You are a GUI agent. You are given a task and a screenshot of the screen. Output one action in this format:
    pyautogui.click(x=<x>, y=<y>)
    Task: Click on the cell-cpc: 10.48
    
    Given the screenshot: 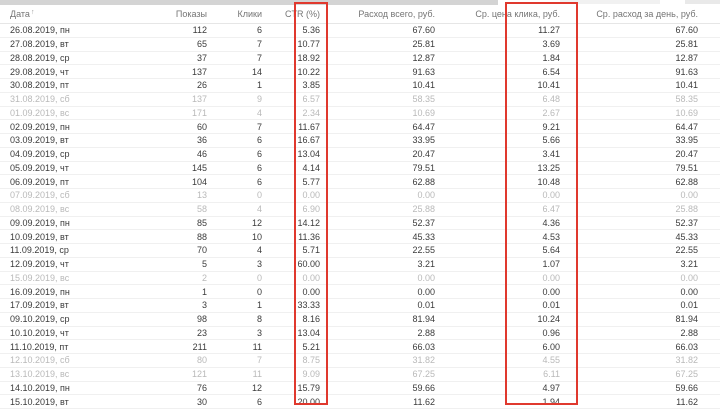 What is the action you would take?
    pyautogui.click(x=548, y=181)
    